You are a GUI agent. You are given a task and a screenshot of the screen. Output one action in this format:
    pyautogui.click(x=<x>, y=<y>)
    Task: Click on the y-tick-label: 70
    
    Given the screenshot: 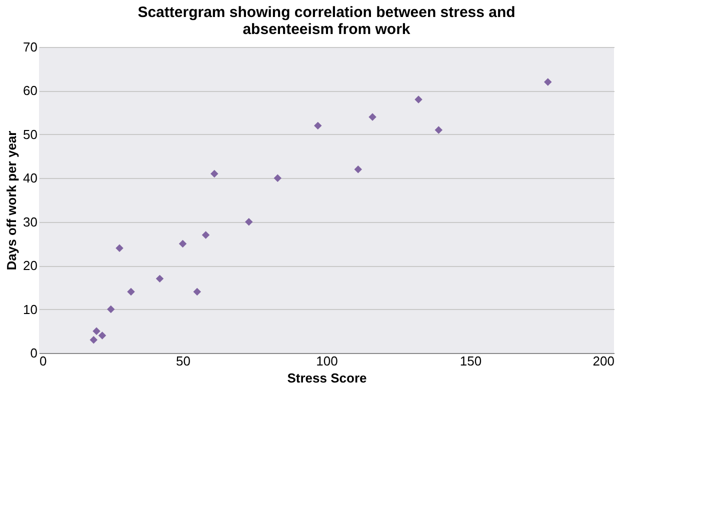 What is the action you would take?
    pyautogui.click(x=30, y=47)
    